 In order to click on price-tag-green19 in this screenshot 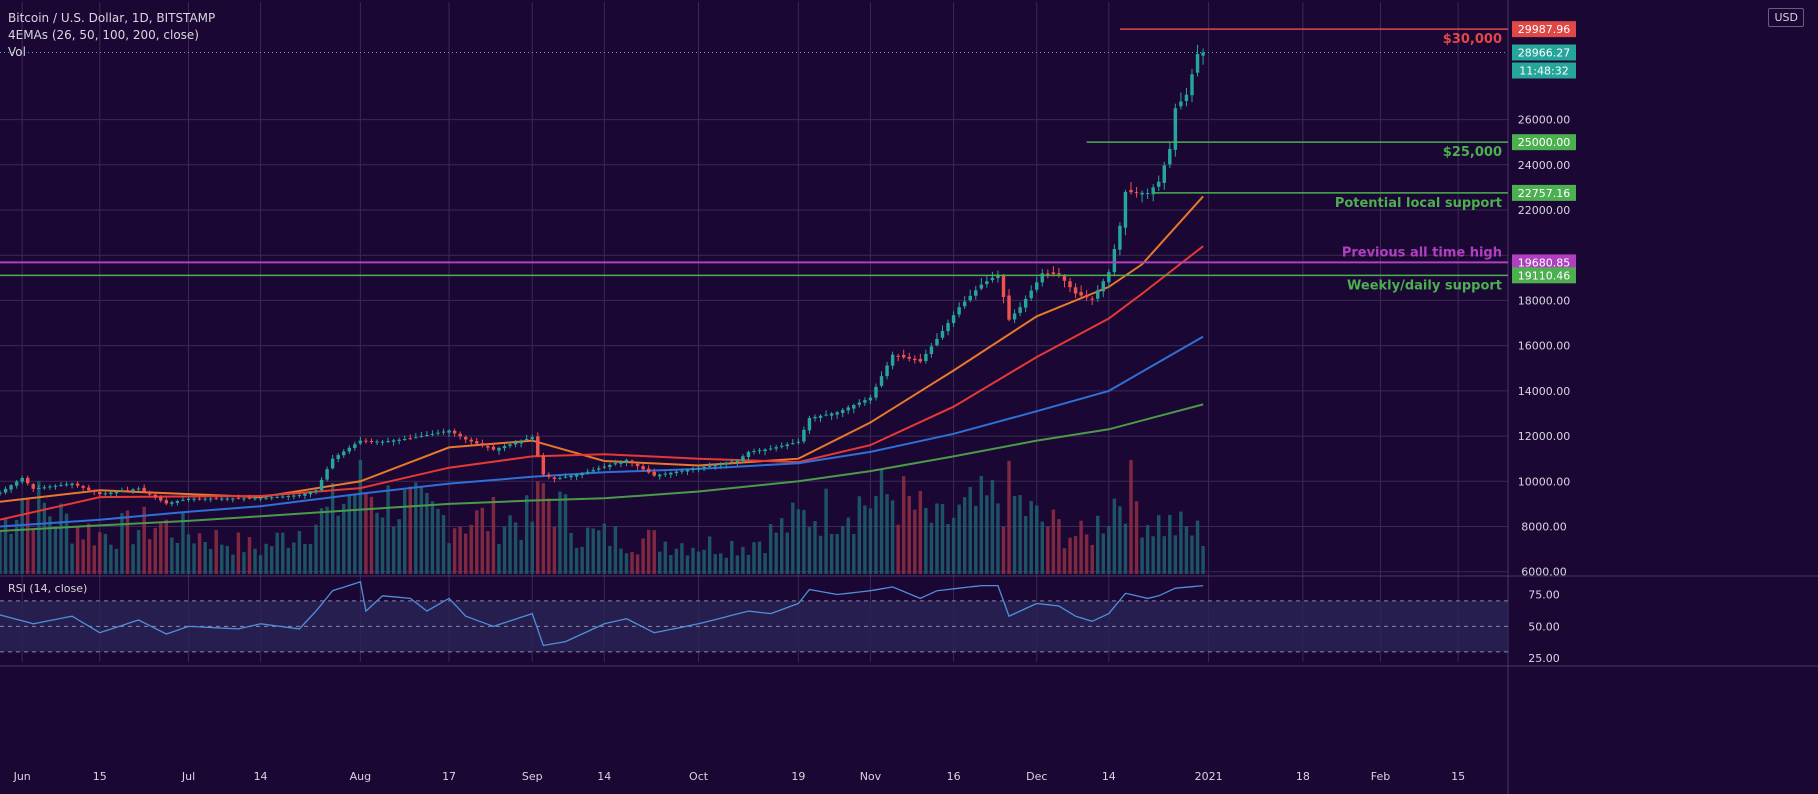, I will do `click(1544, 275)`.